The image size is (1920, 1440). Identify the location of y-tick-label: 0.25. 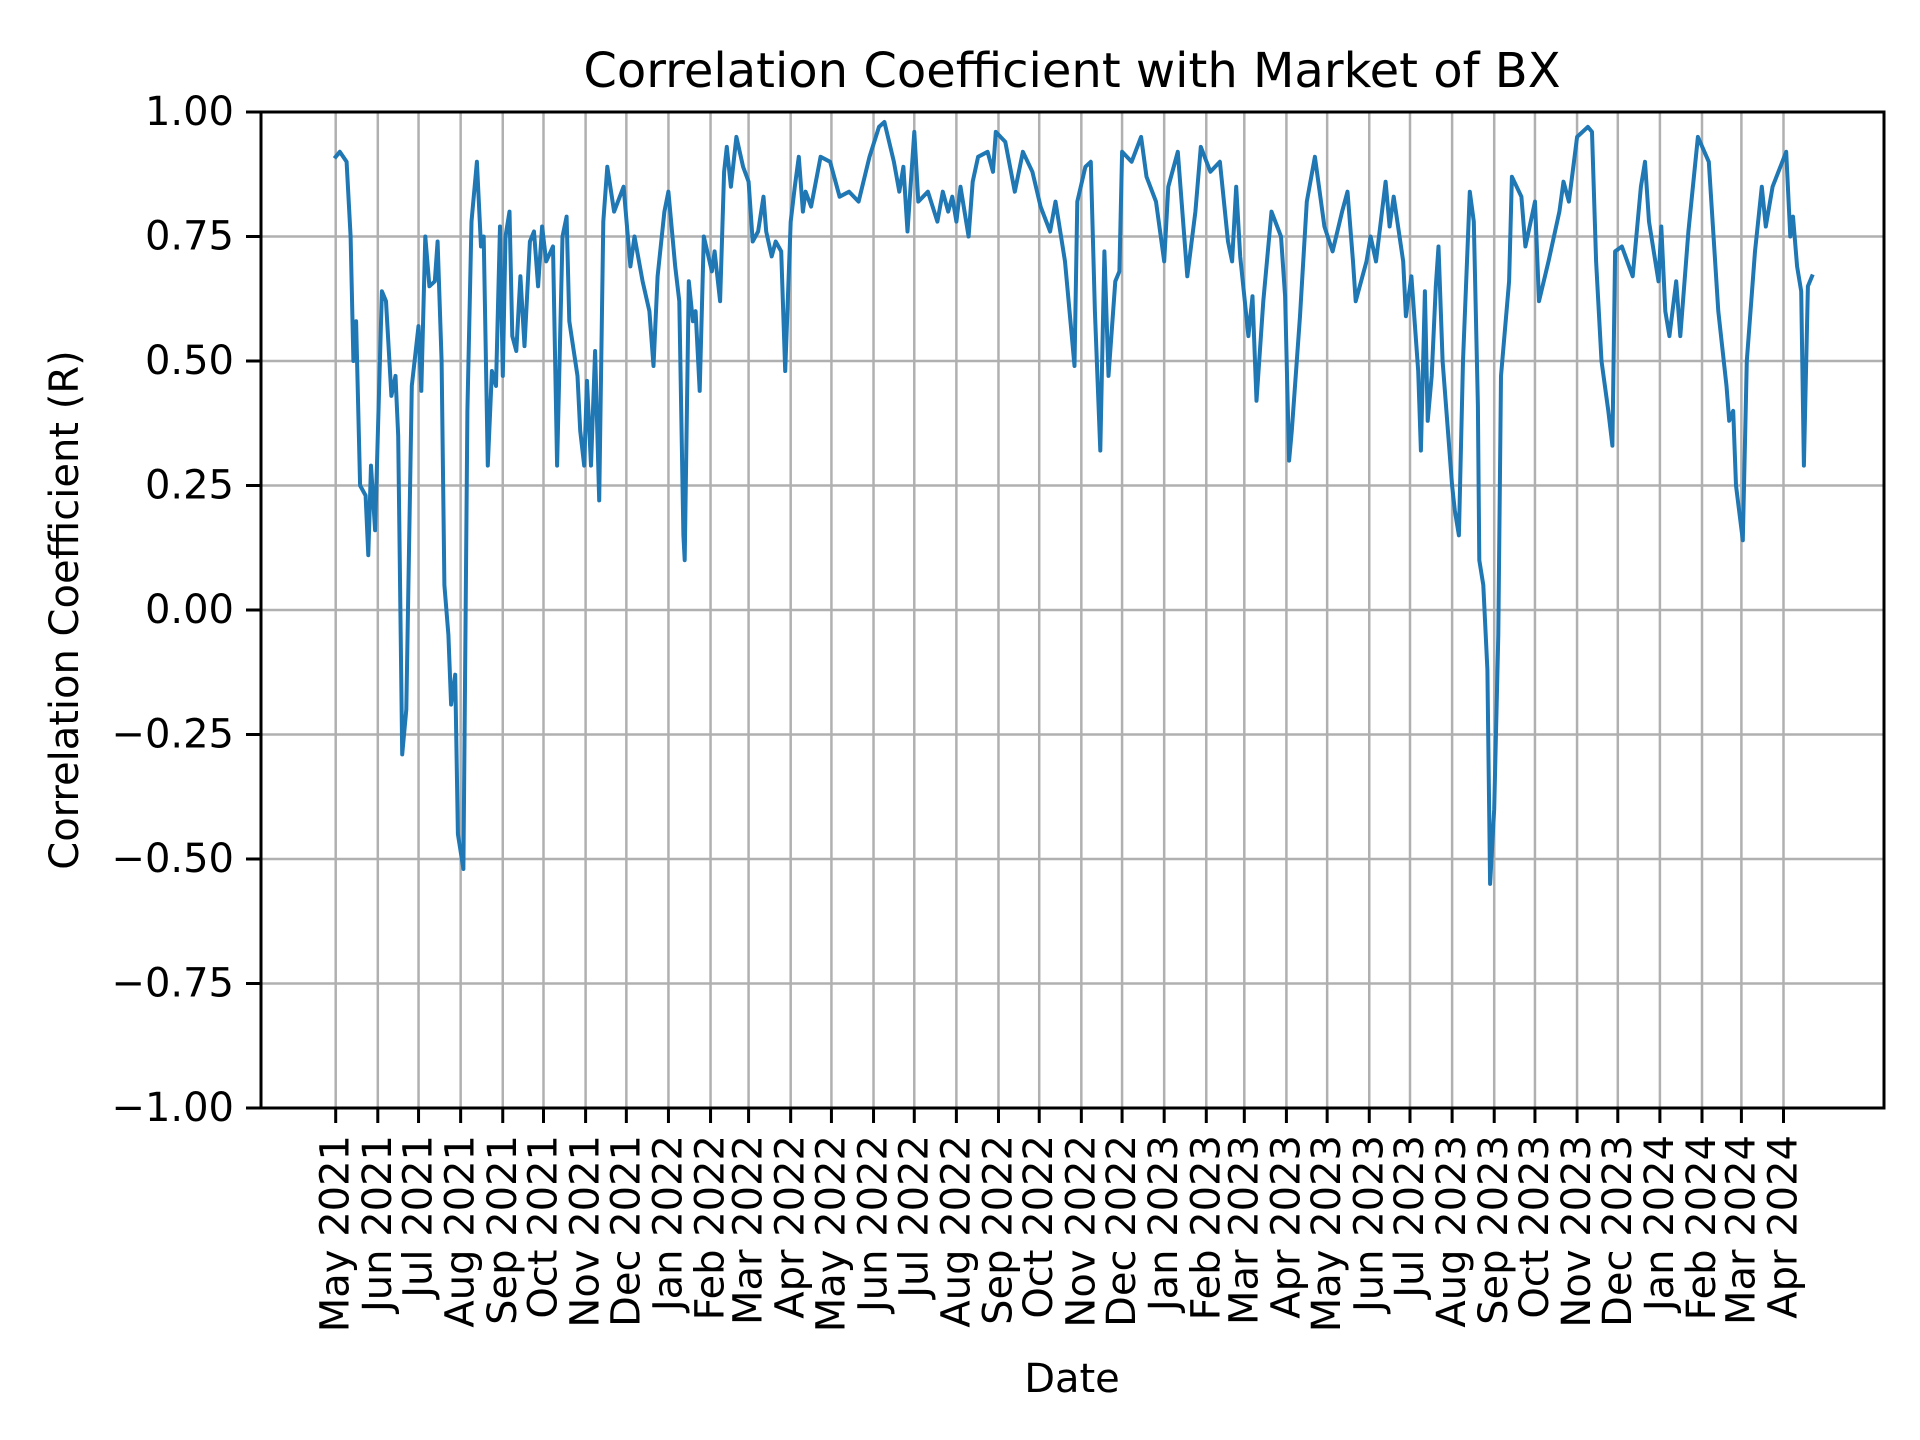
(189, 486).